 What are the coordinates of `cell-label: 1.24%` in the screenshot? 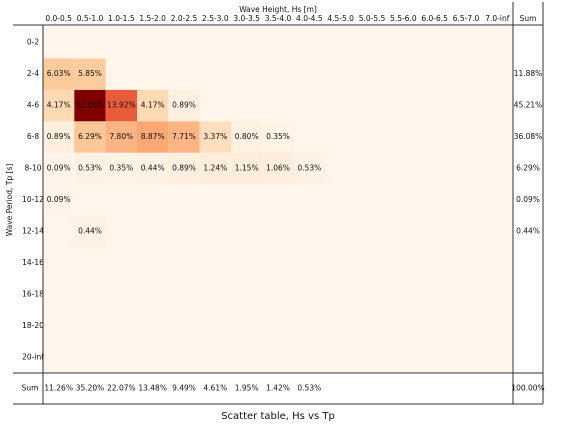 It's located at (215, 168).